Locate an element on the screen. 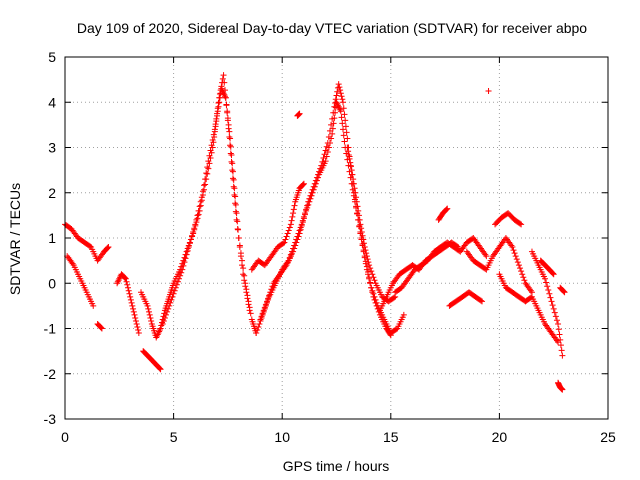 The height and width of the screenshot is (480, 640). y-tick-label: 4 is located at coordinates (52, 102).